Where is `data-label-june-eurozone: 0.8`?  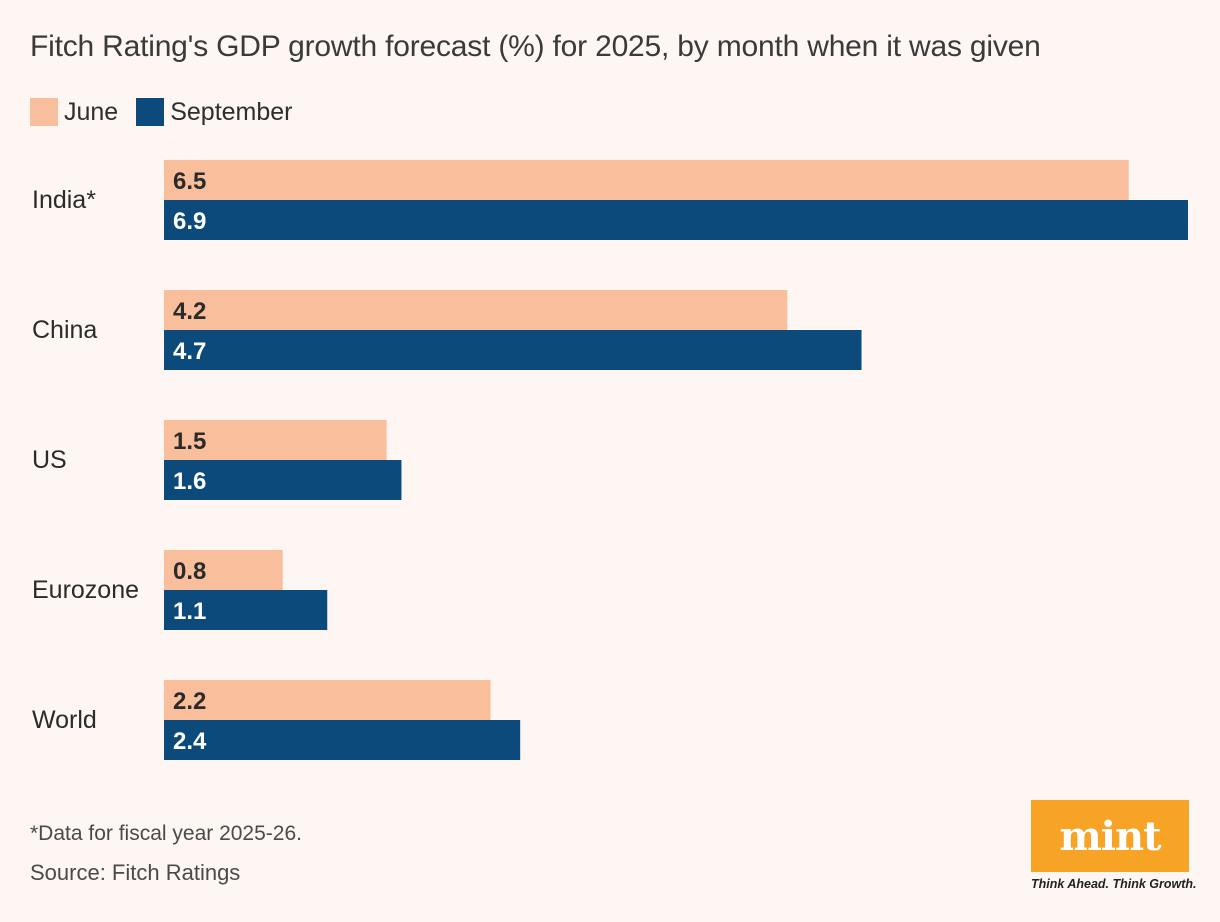
data-label-june-eurozone: 0.8 is located at coordinates (189, 571).